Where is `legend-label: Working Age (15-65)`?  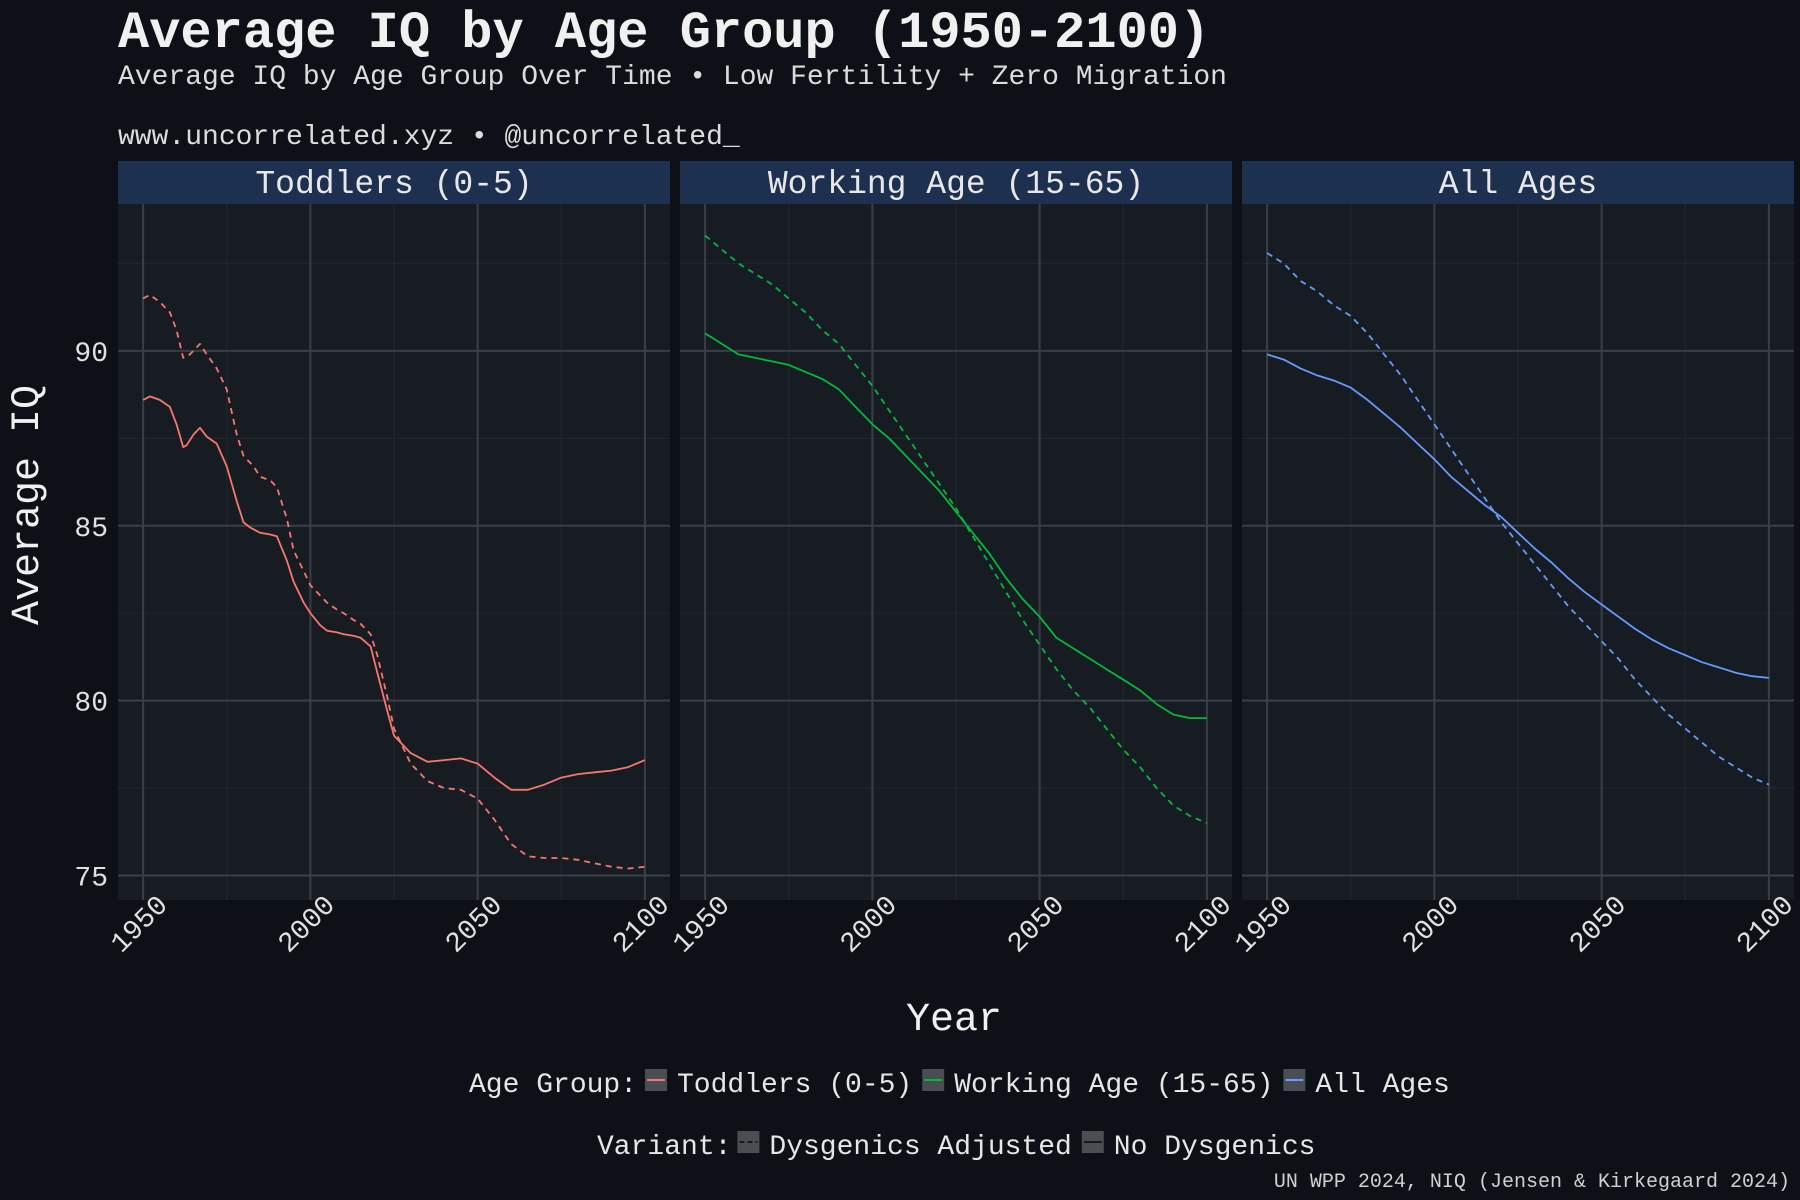
legend-label: Working Age (15-65) is located at coordinates (1113, 1085).